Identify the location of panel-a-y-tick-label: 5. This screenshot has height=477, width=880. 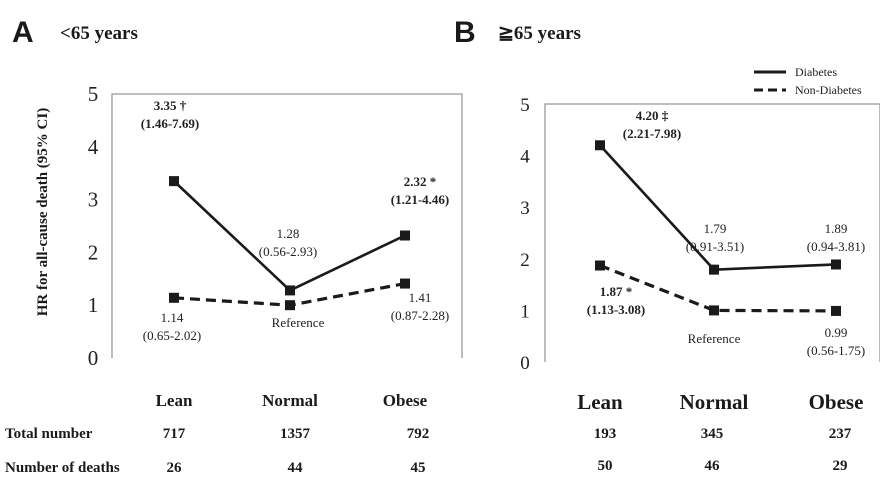
(93, 94).